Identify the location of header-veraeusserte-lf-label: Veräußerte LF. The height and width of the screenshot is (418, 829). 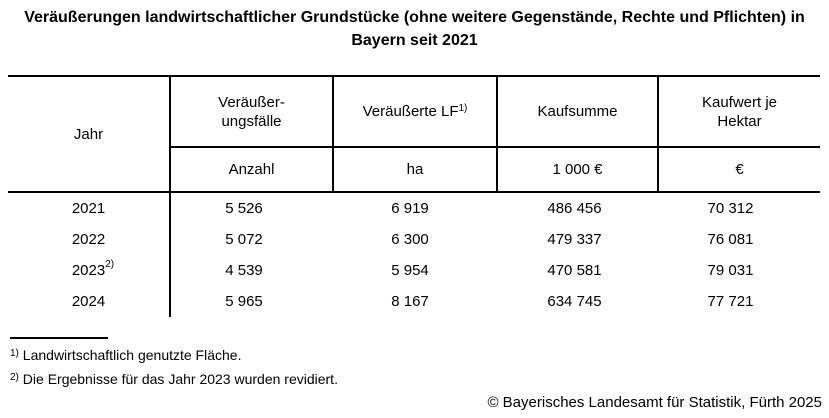
(410, 111).